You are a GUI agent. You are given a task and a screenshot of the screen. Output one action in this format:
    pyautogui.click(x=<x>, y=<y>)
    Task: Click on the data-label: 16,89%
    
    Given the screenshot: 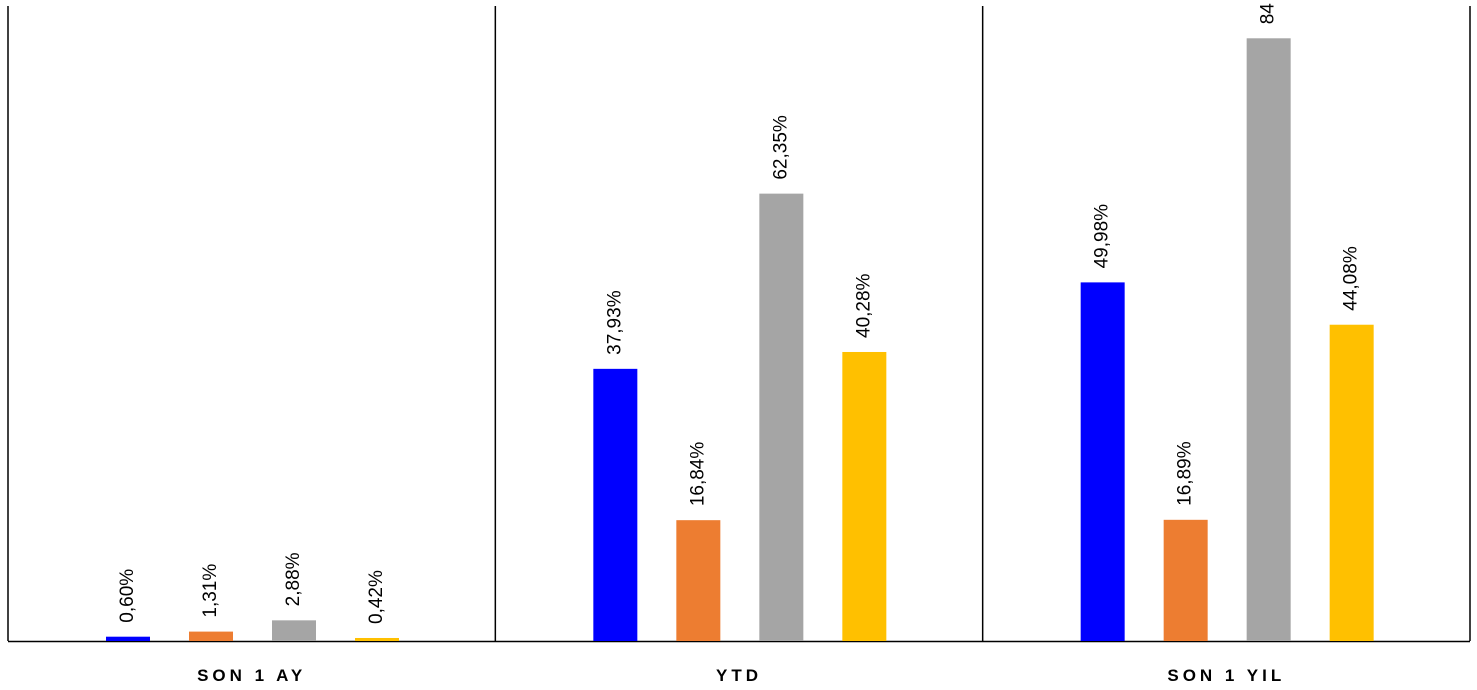 What is the action you would take?
    pyautogui.click(x=1185, y=473)
    